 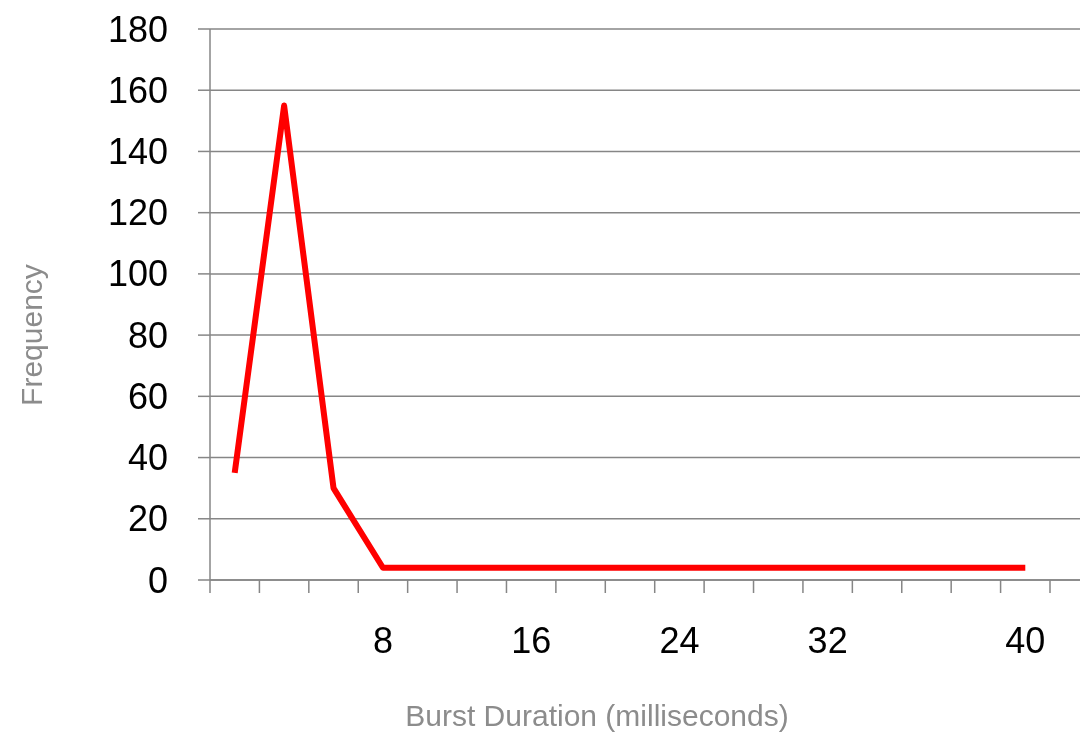 What do you see at coordinates (679, 640) in the screenshot?
I see `x-tick-label: 24` at bounding box center [679, 640].